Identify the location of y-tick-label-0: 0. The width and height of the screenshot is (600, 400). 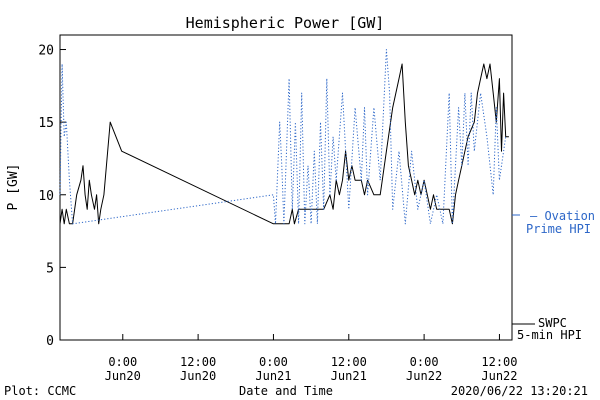
(50, 341).